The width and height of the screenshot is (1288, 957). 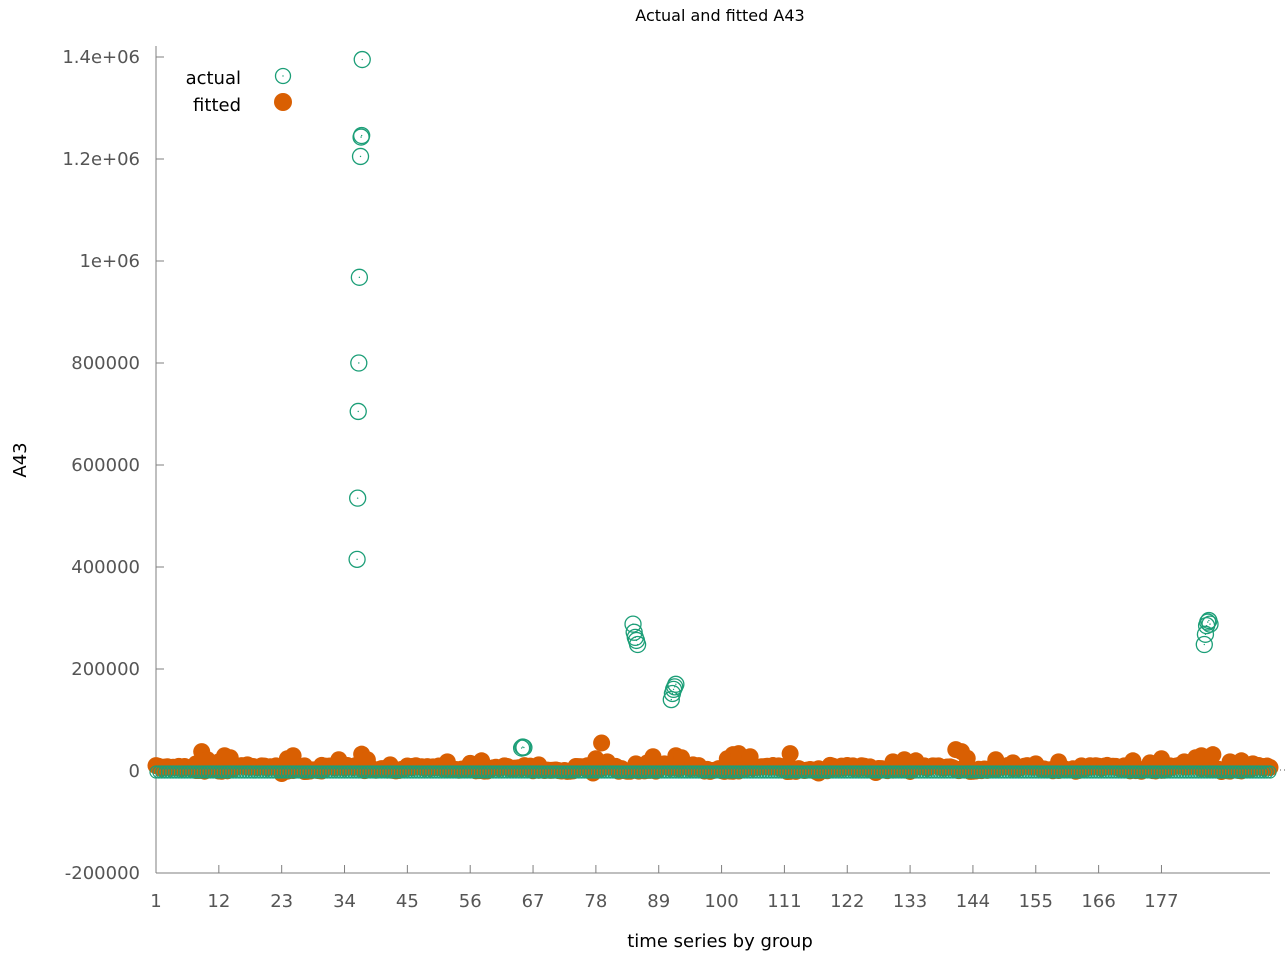 What do you see at coordinates (658, 901) in the screenshot?
I see `x-tick-label: 89` at bounding box center [658, 901].